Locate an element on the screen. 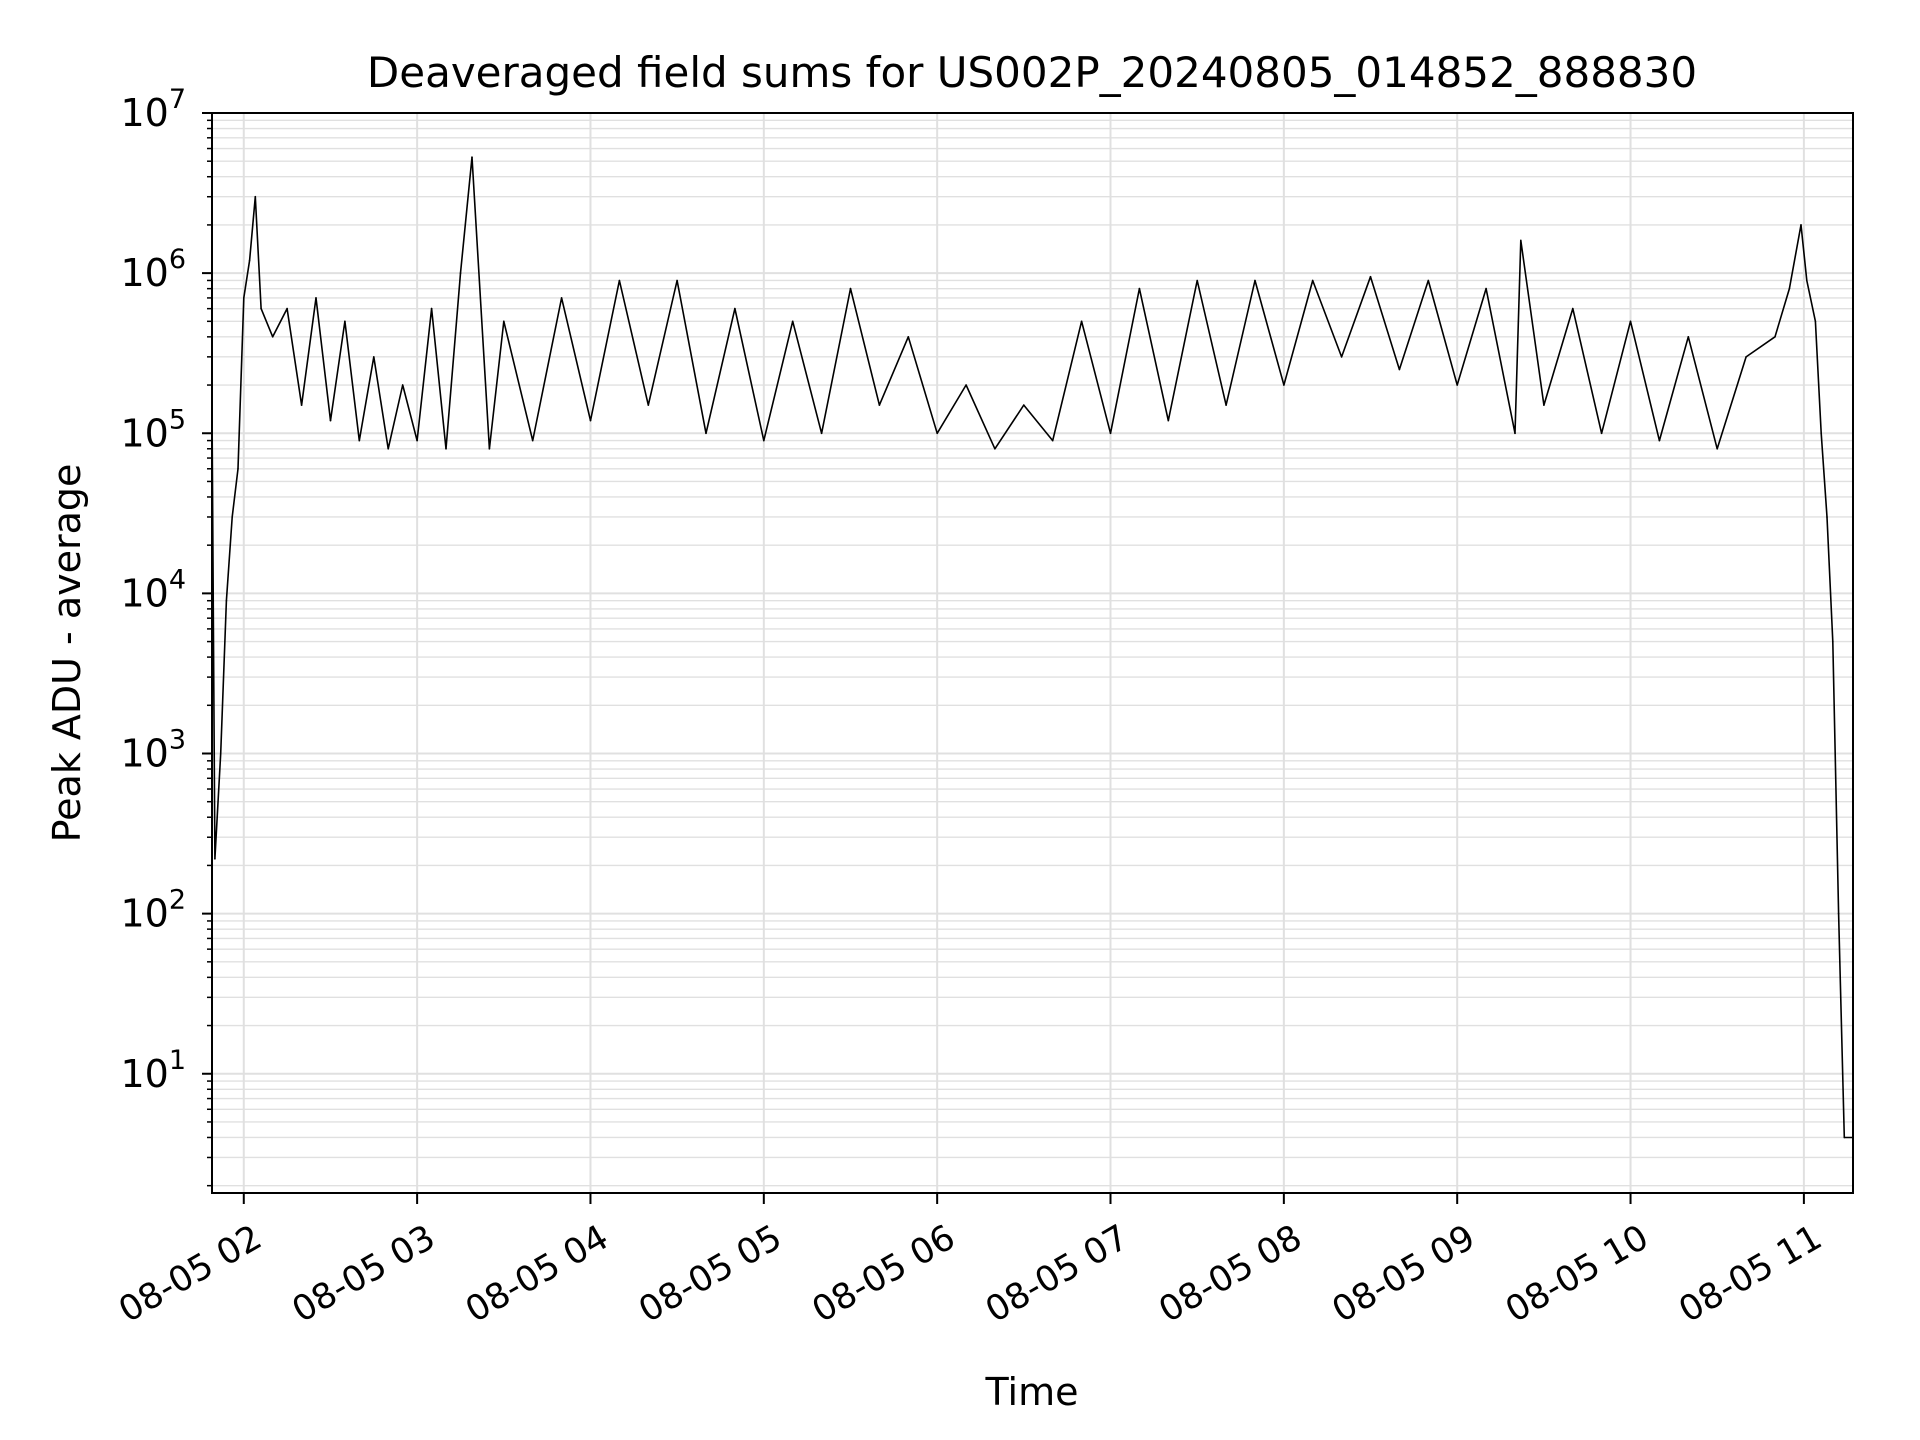 The height and width of the screenshot is (1440, 1920). y-tick-label: 10³ is located at coordinates (153, 750).